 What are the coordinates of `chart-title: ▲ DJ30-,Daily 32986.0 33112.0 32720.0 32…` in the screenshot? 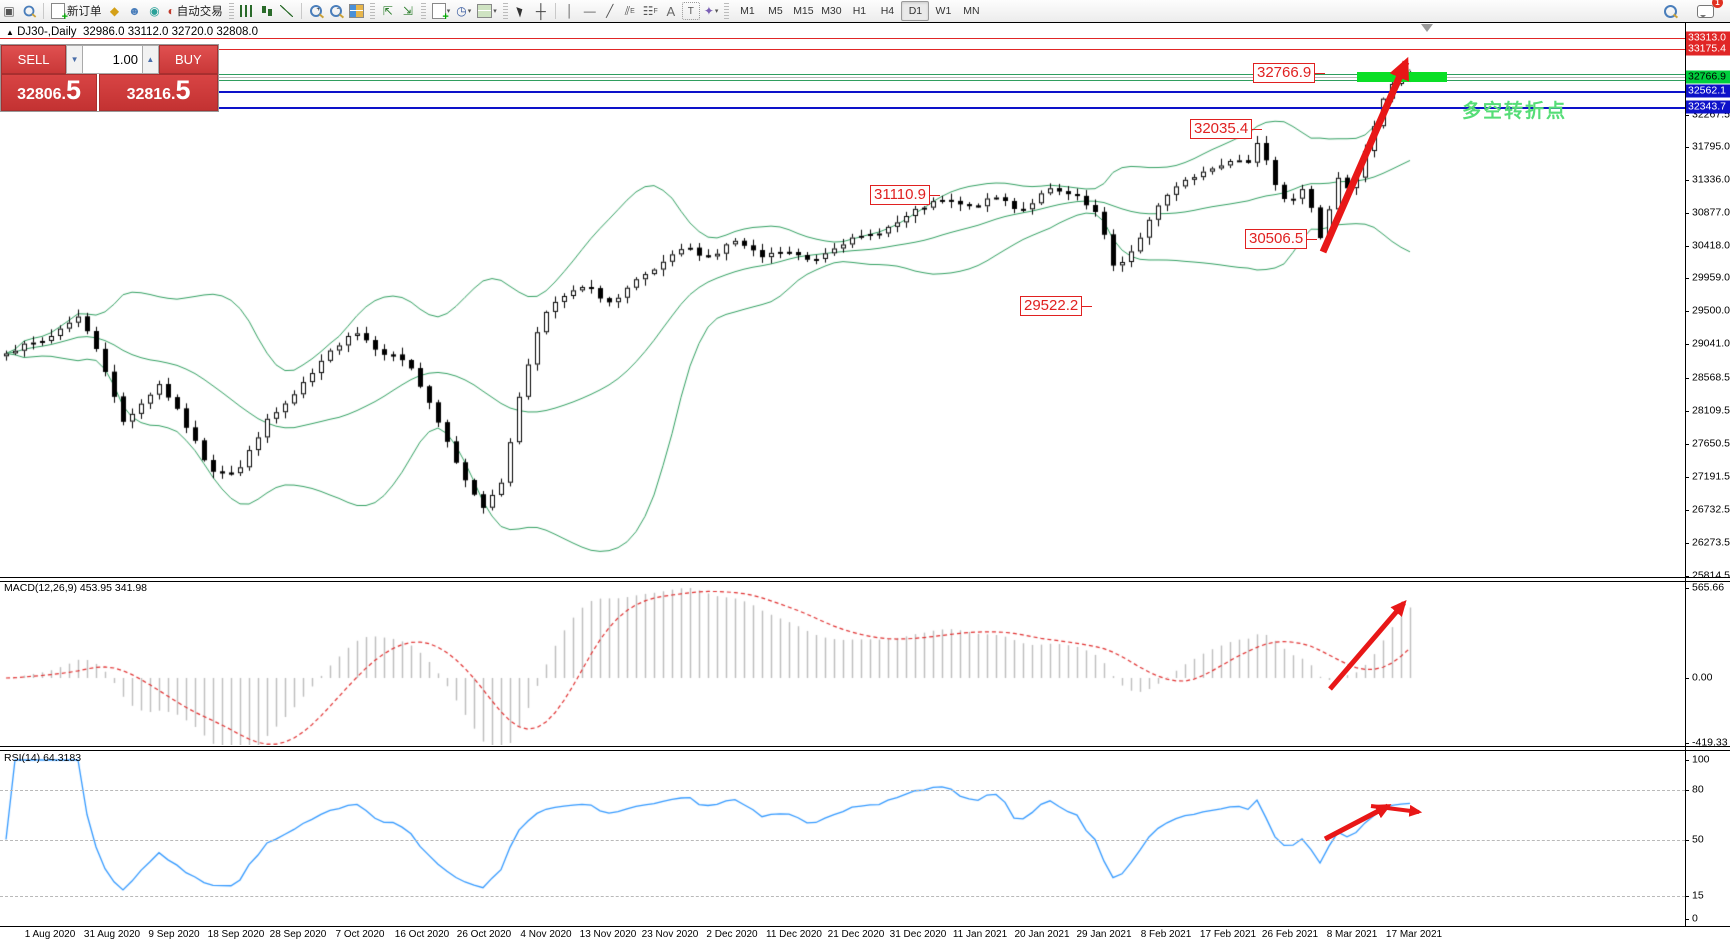 It's located at (132, 32).